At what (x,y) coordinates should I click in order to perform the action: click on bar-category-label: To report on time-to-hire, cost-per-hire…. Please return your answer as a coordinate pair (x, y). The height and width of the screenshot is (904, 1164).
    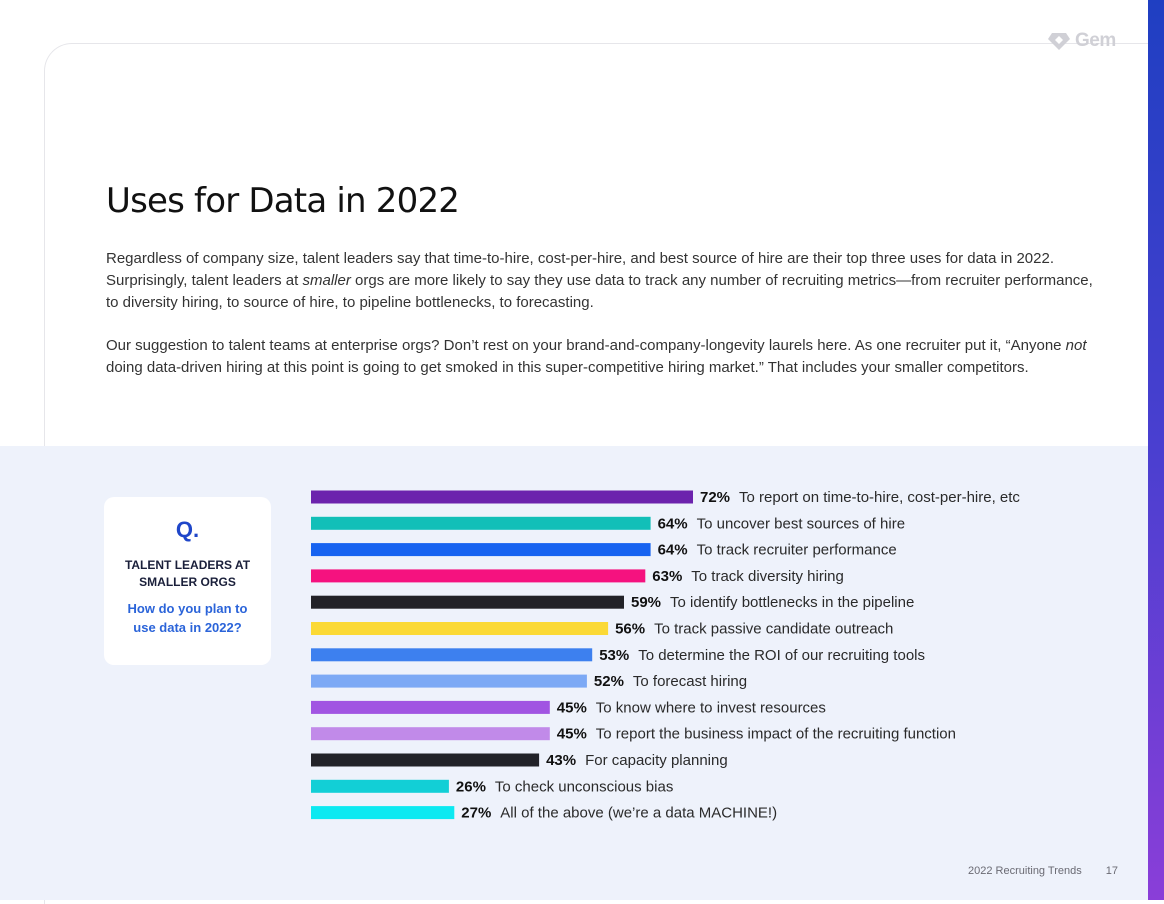
    Looking at the image, I should click on (879, 497).